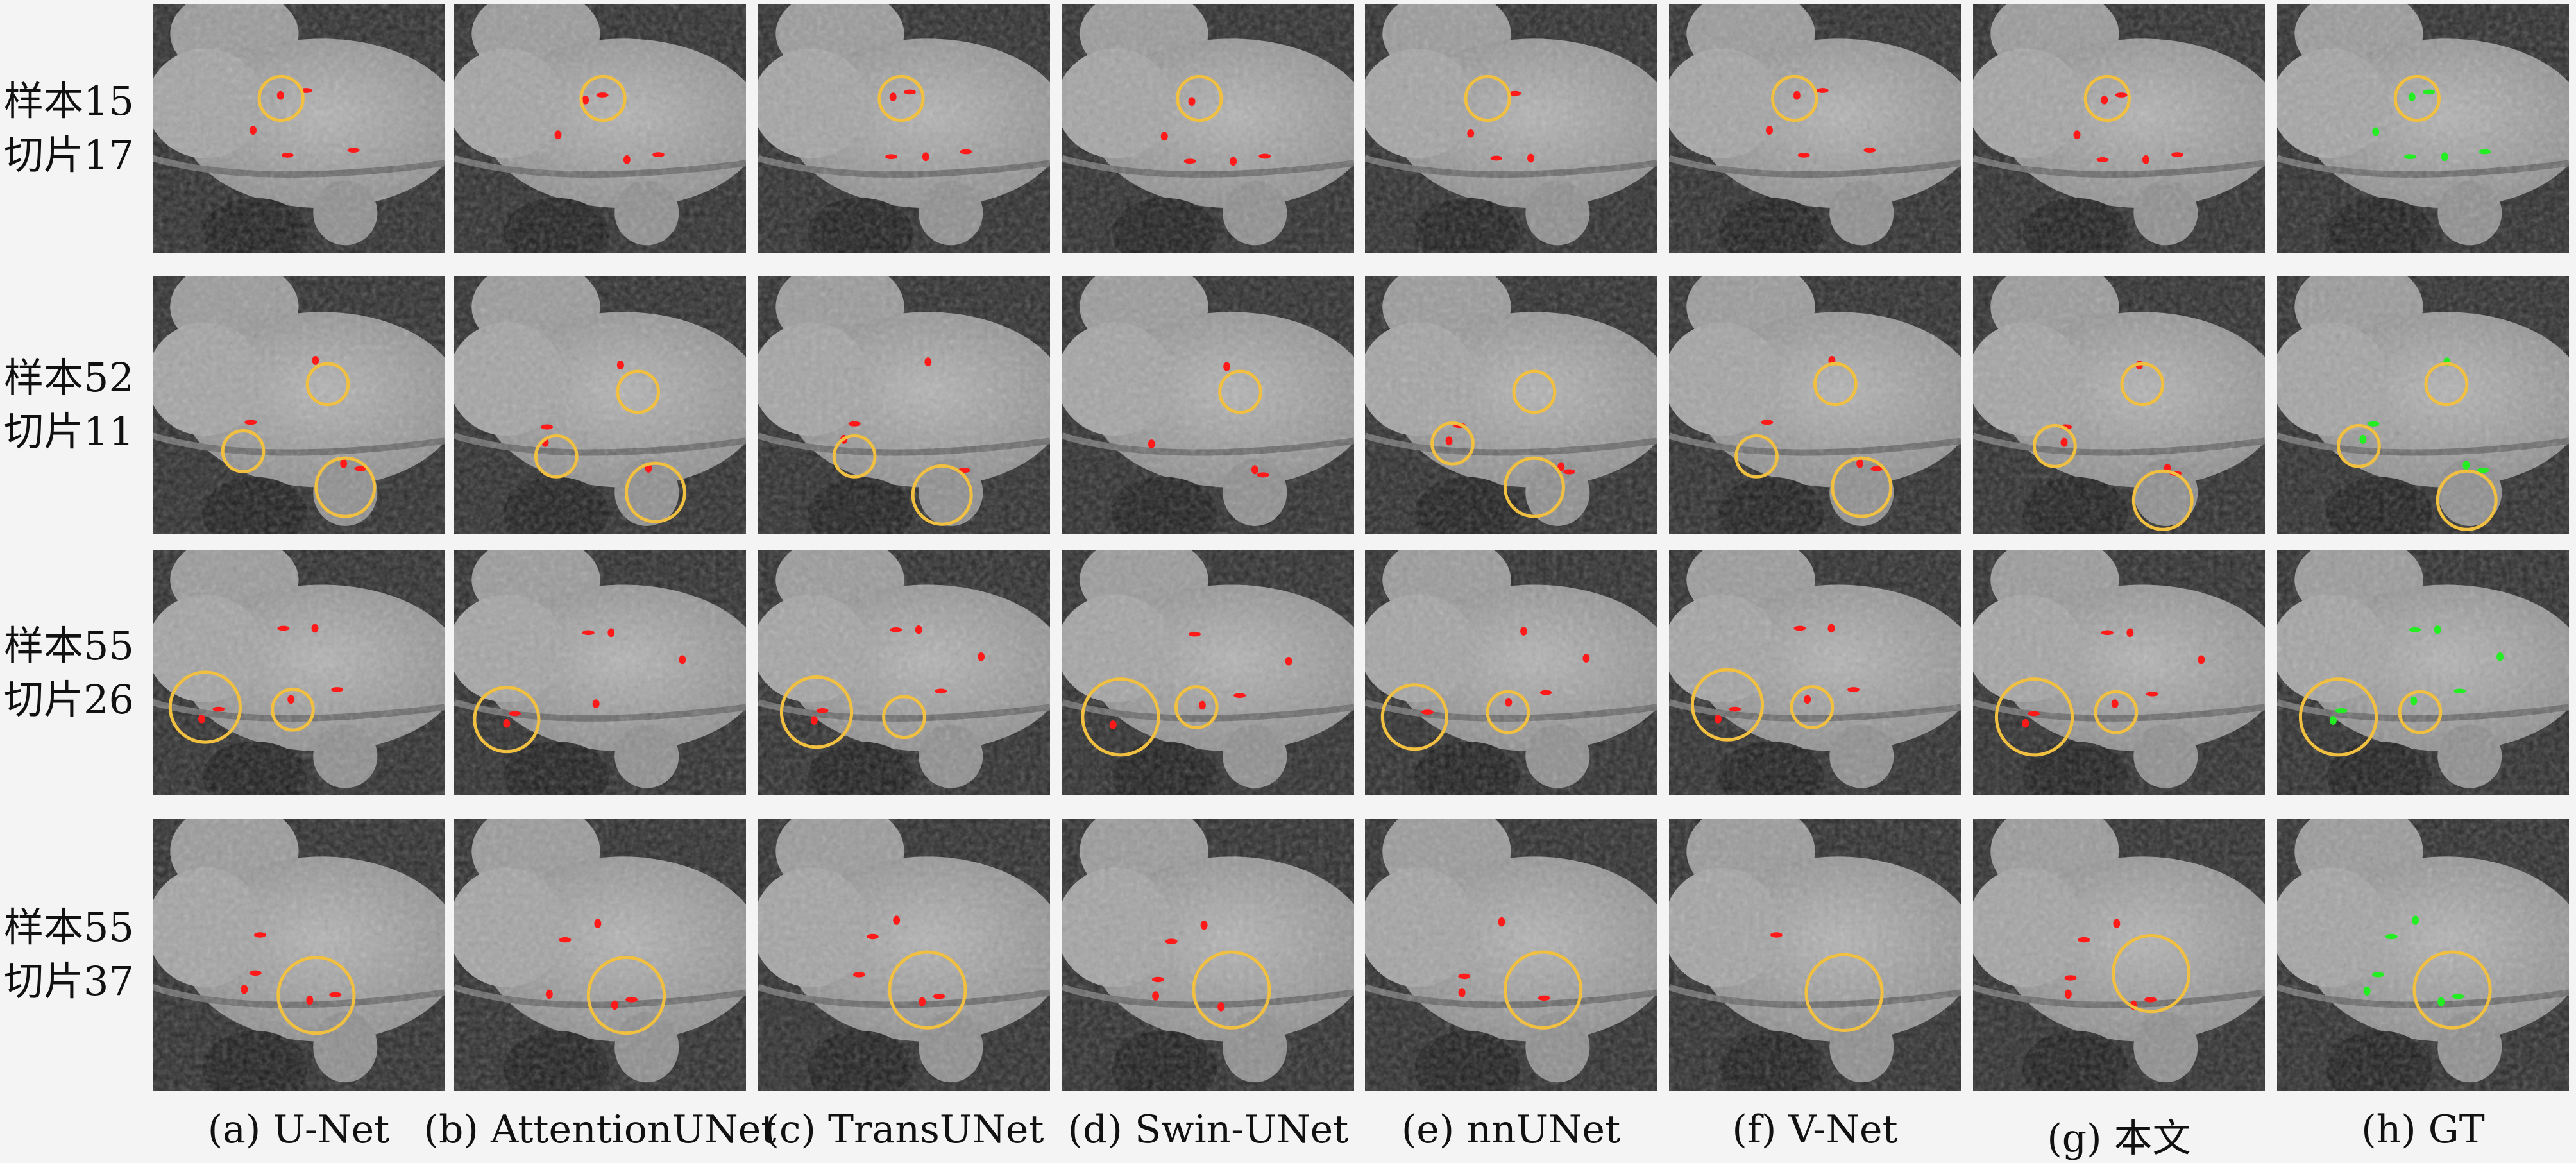 This screenshot has width=2576, height=1163. Describe the element at coordinates (1815, 1129) in the screenshot. I see `column-caption-6: (f) V-Net` at that location.